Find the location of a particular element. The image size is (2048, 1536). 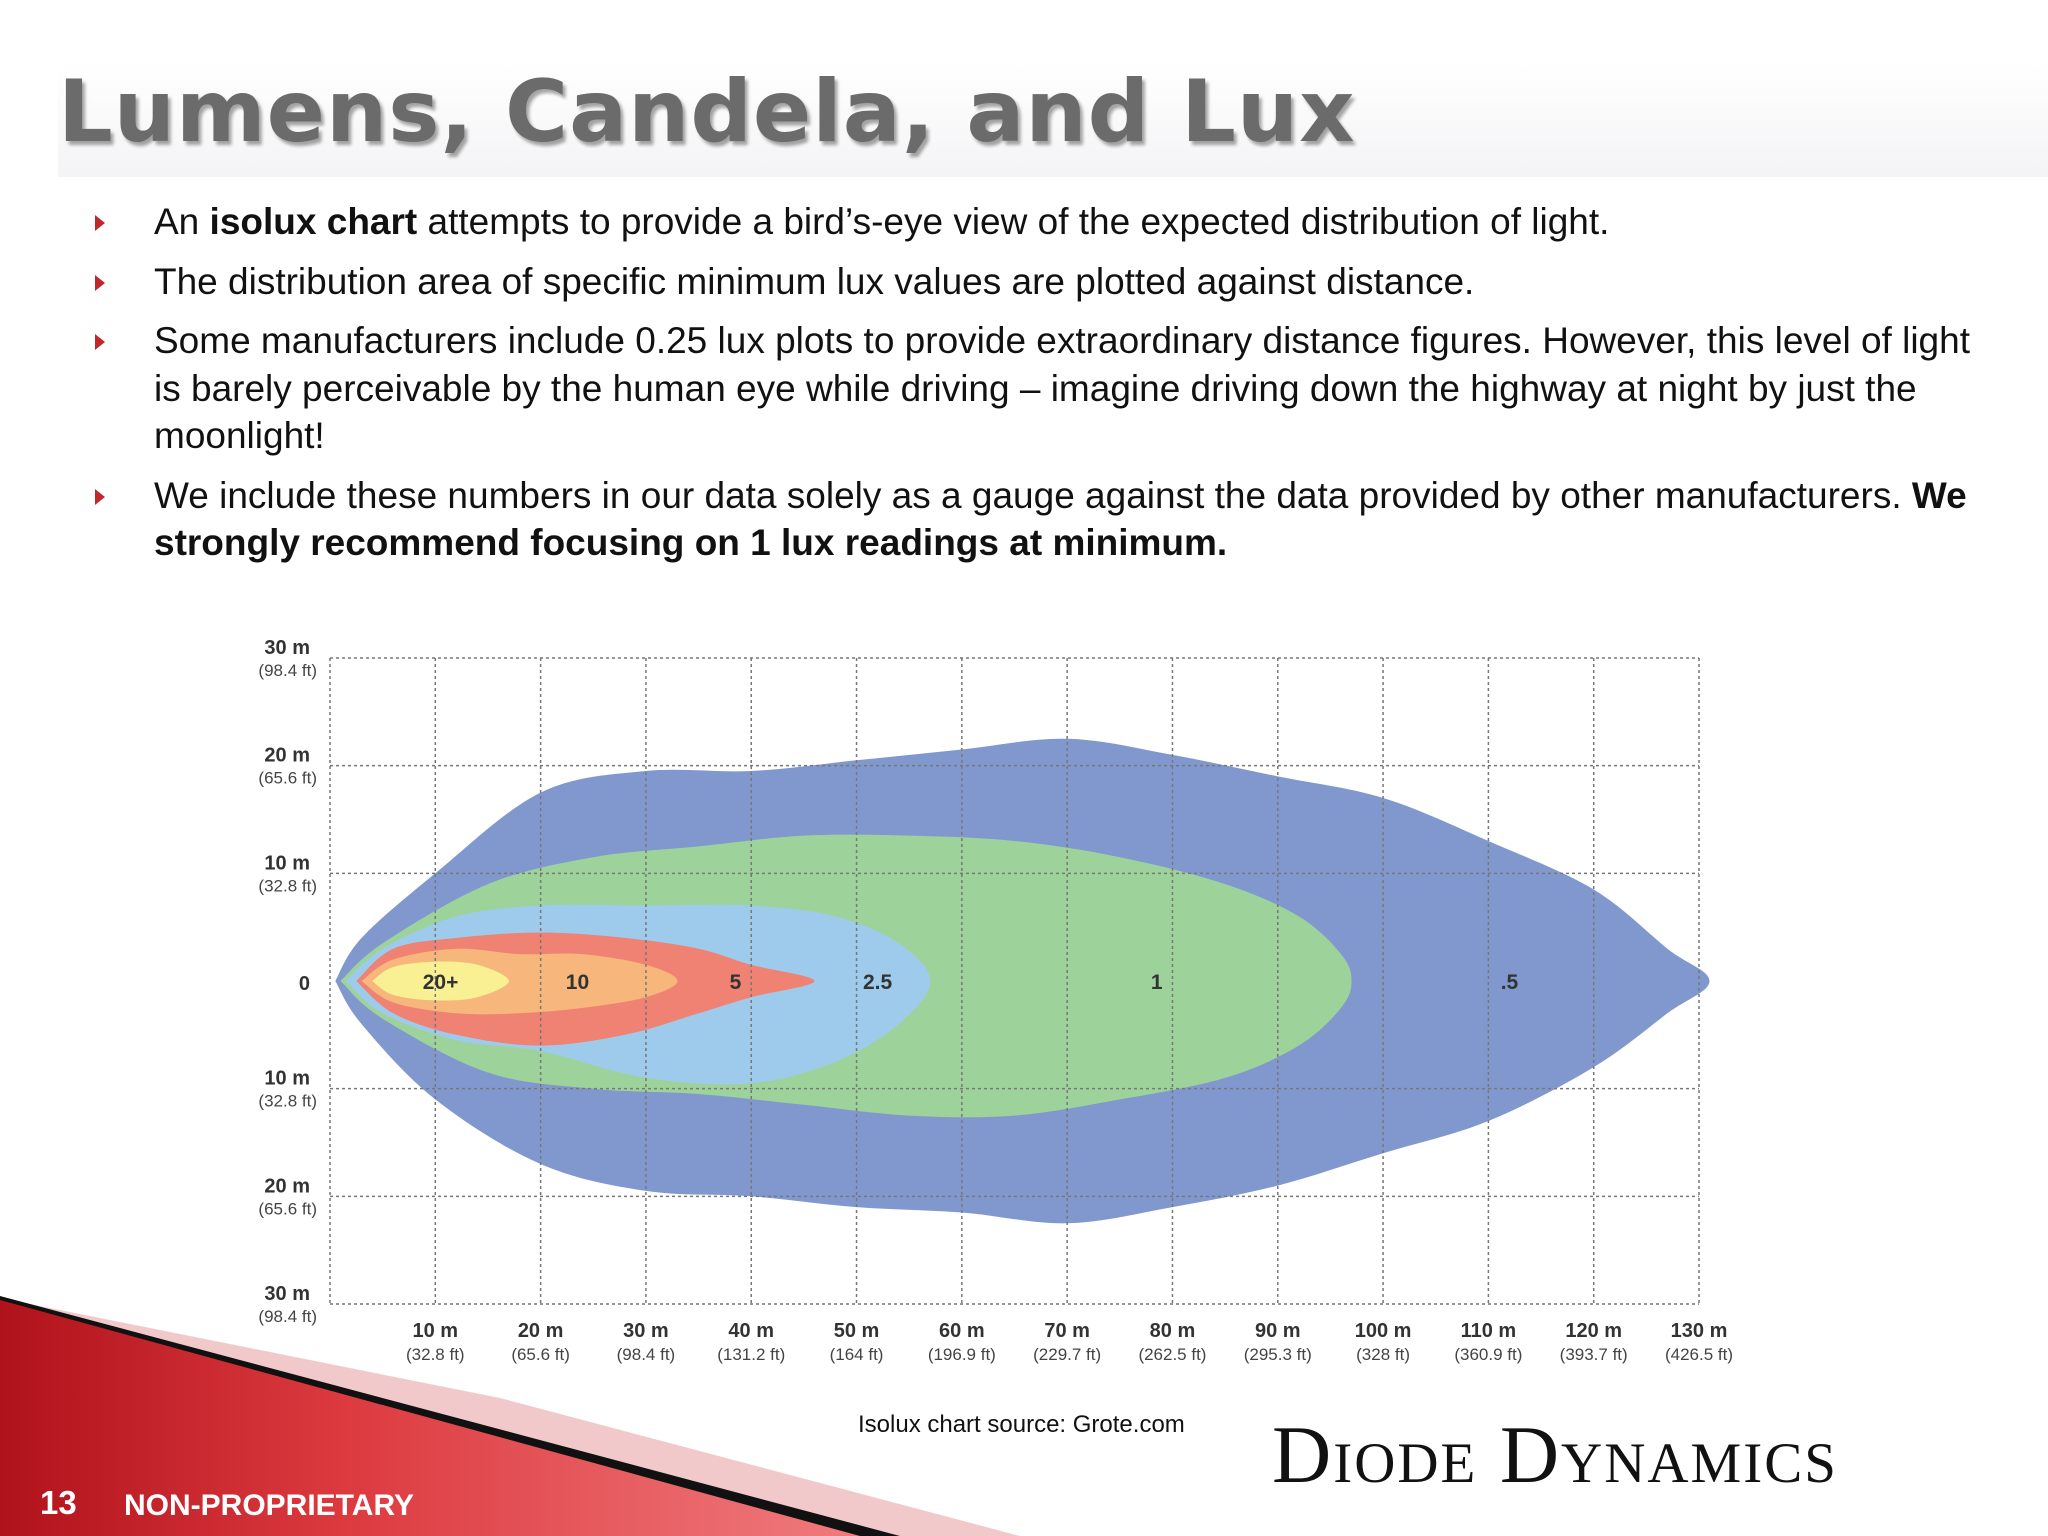

x-tick-label: 100 m is located at coordinates (1383, 1331).